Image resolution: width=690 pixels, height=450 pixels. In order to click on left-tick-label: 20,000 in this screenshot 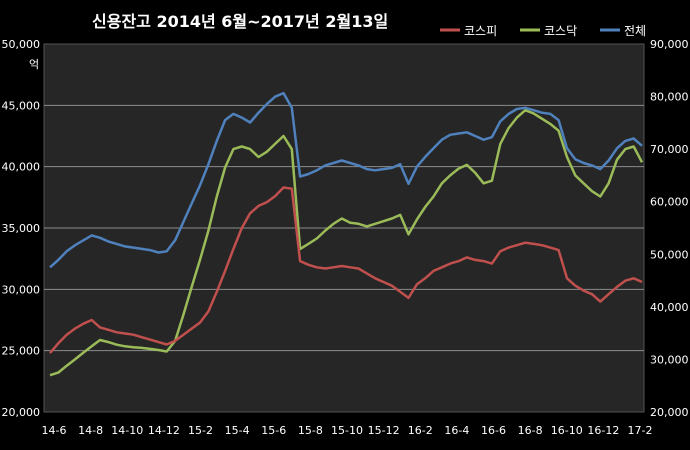, I will do `click(21, 412)`.